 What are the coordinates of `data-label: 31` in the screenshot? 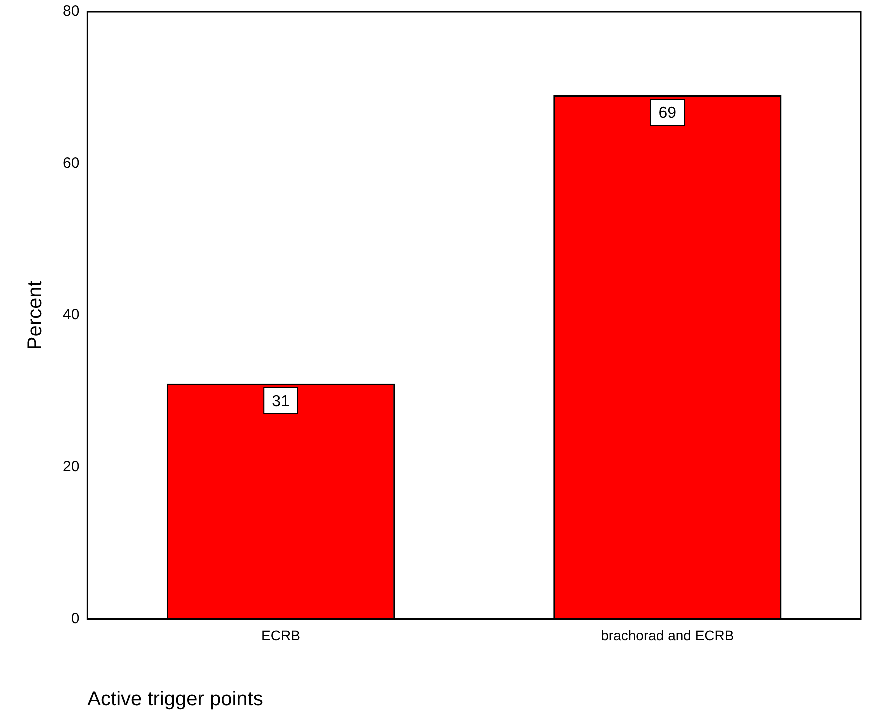 It's located at (281, 401).